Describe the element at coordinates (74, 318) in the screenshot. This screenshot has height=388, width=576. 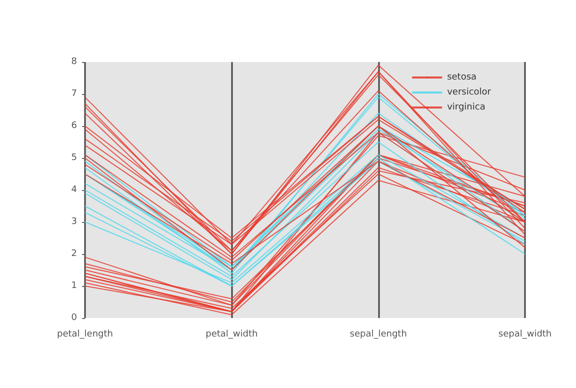
I see `y-tick-label: 0` at that location.